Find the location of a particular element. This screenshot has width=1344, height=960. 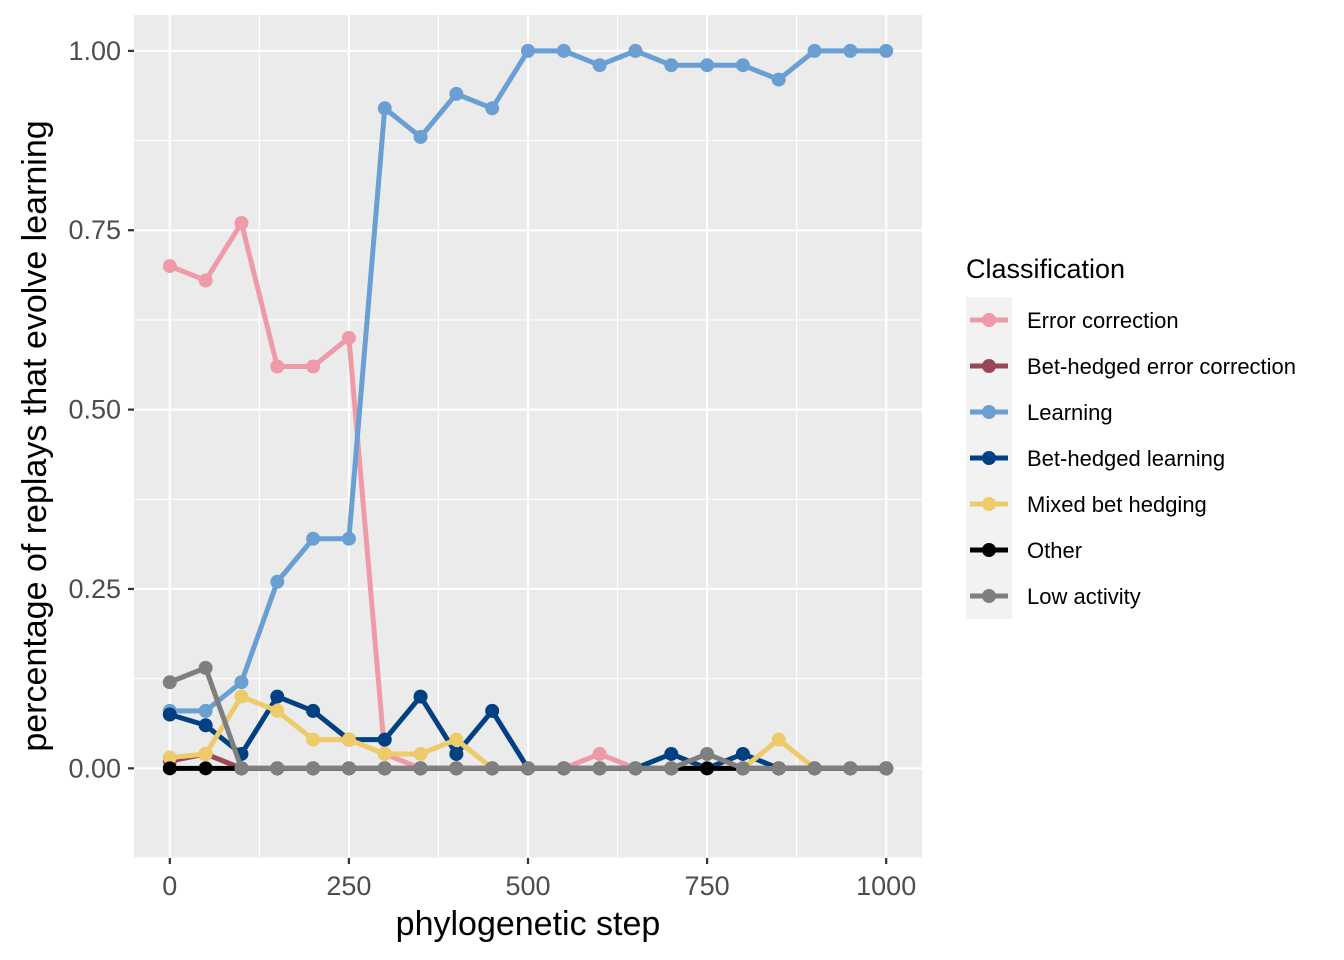

x-axis-title: phylogenetic step is located at coordinates (528, 924).